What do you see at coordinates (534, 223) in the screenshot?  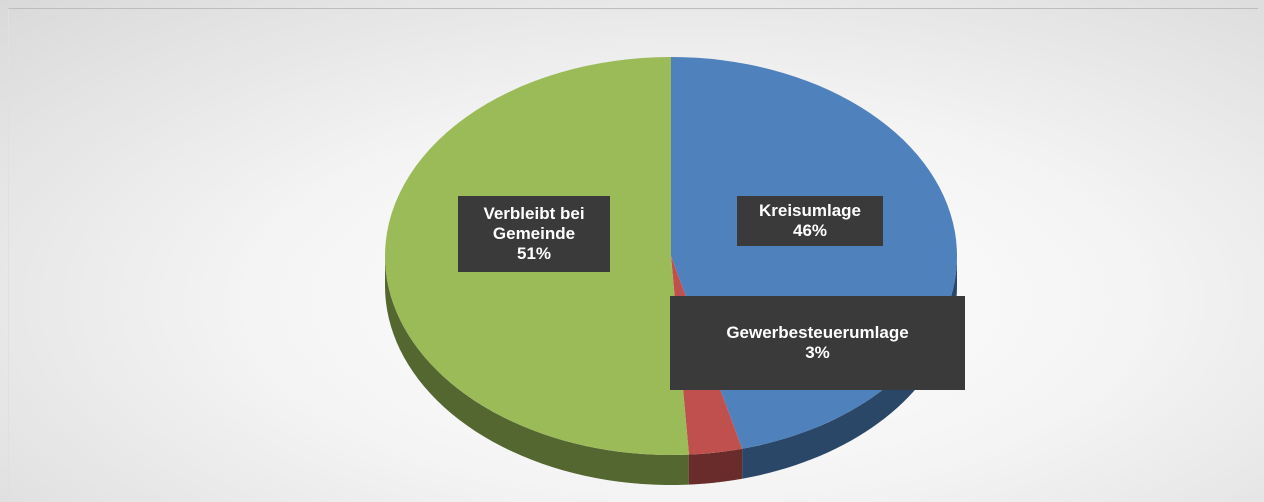 I see `category-label: Verbleibt bei Gemeinde` at bounding box center [534, 223].